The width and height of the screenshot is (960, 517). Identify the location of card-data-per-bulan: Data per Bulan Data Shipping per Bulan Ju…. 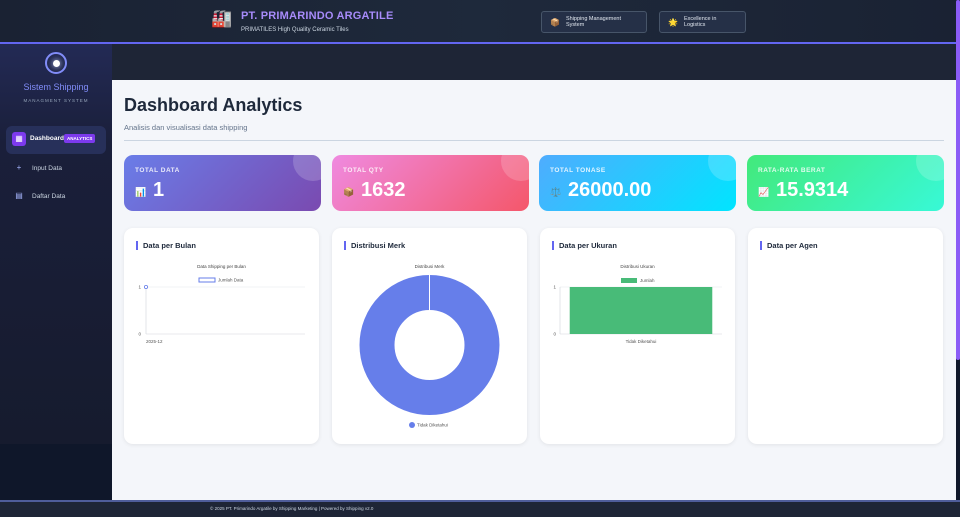
(221, 336).